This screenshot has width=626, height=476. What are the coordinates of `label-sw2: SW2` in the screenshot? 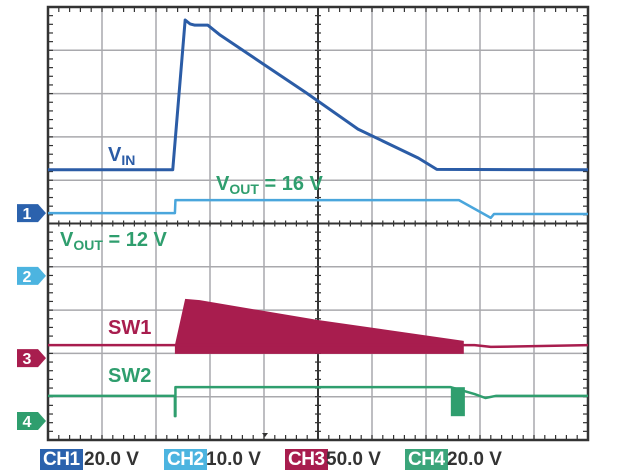 It's located at (129, 376).